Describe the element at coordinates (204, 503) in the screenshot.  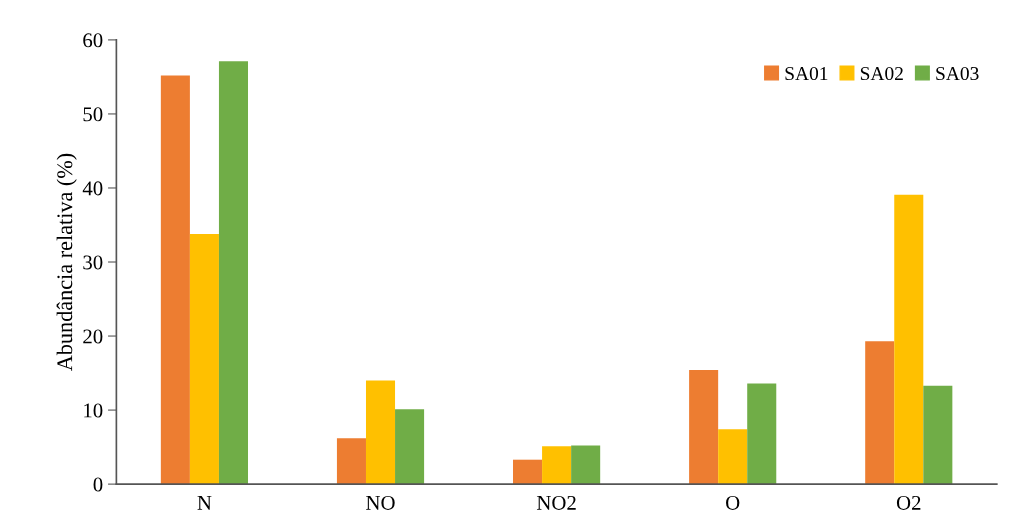
I see `x-tick-label: N` at that location.